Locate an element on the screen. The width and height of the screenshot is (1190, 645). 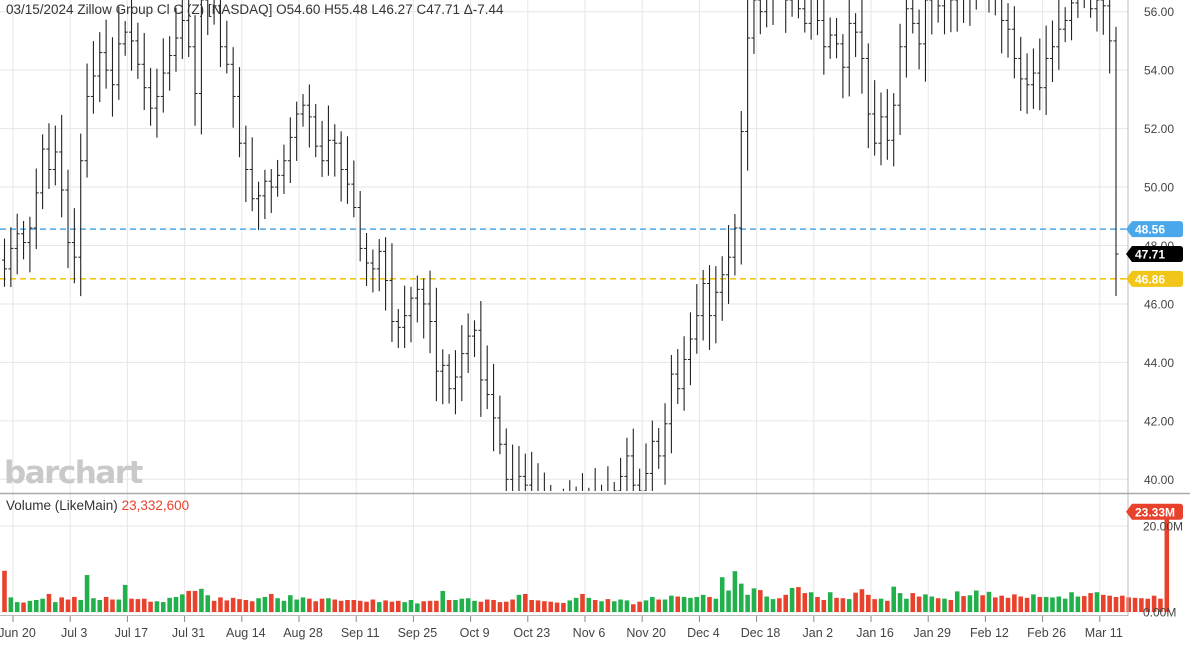
y-tick-label: 44.00 is located at coordinates (1159, 363).